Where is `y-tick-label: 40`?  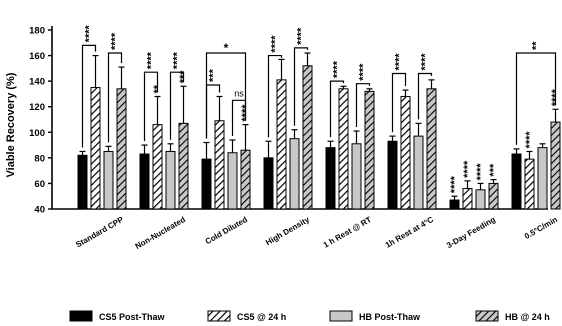 y-tick-label: 40 is located at coordinates (39, 210).